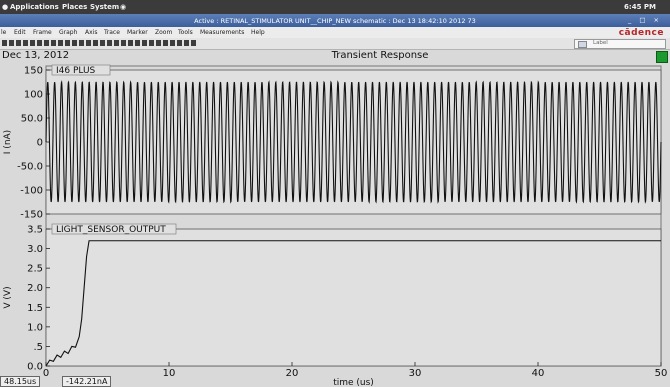 The width and height of the screenshot is (670, 387). Describe the element at coordinates (415, 373) in the screenshot. I see `x-tick-label: 30` at that location.